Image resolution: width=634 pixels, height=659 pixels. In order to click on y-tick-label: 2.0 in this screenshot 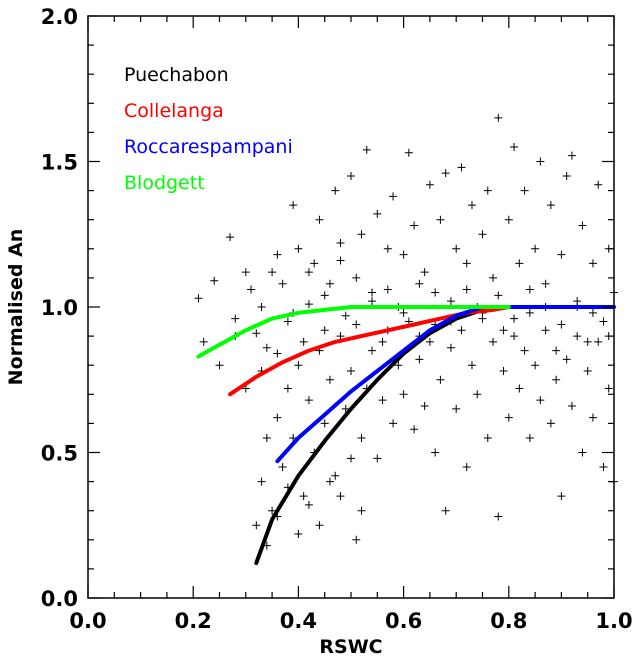, I will do `click(59, 17)`.